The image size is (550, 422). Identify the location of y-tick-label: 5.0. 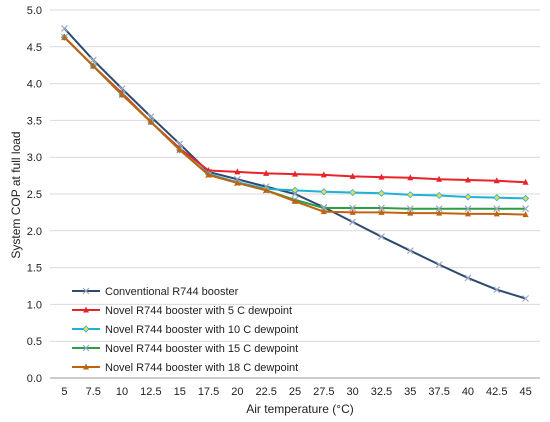
(34, 11).